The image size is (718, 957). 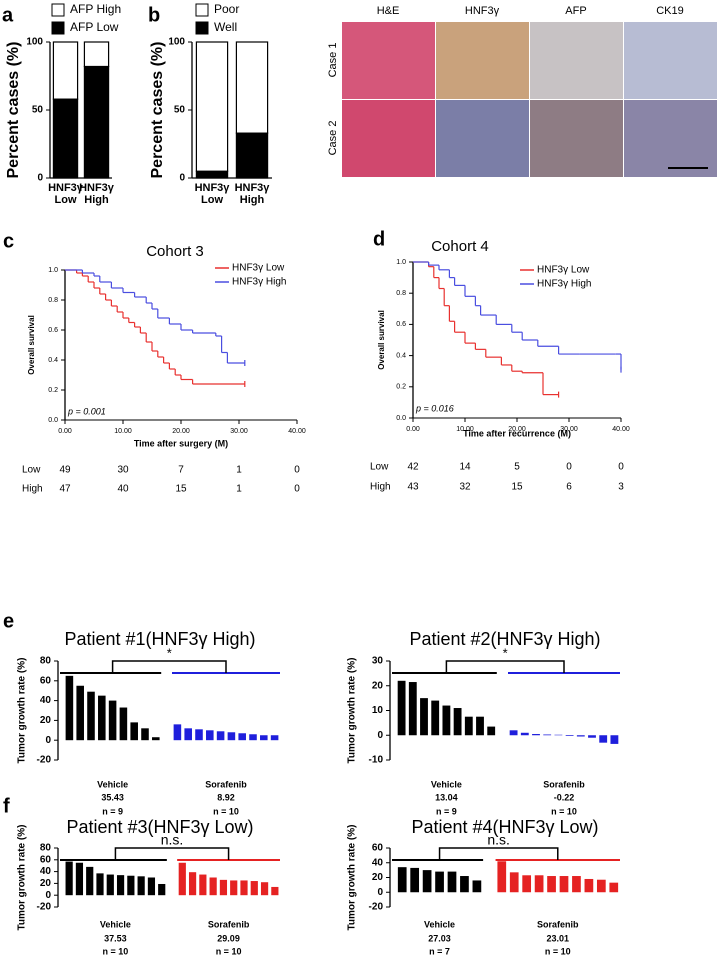 I want to click on y-tick-label: 0.4, so click(x=53, y=360).